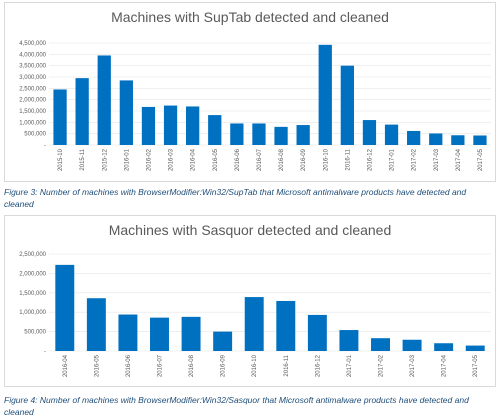 The width and height of the screenshot is (500, 420). Describe the element at coordinates (32, 78) in the screenshot. I see `y-tick-label: 3,000,000` at that location.